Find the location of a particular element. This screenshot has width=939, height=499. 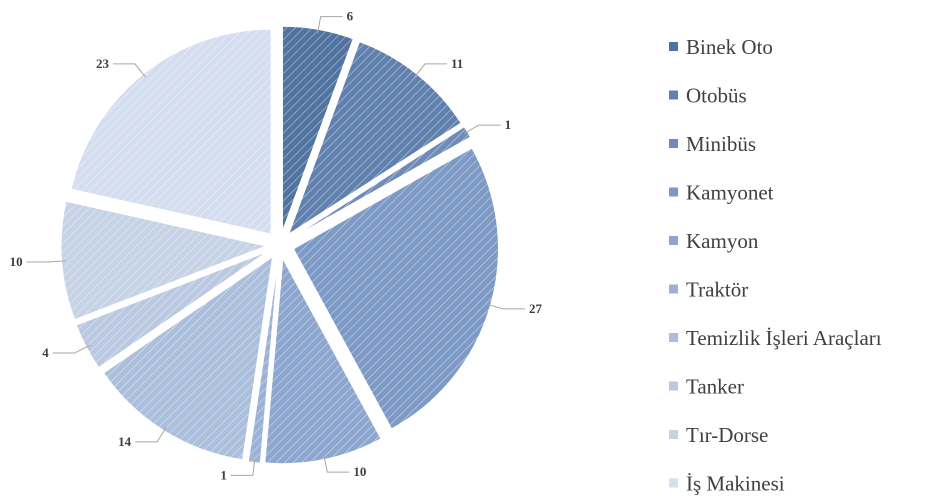

legend-swatch-minibus is located at coordinates (673, 143).